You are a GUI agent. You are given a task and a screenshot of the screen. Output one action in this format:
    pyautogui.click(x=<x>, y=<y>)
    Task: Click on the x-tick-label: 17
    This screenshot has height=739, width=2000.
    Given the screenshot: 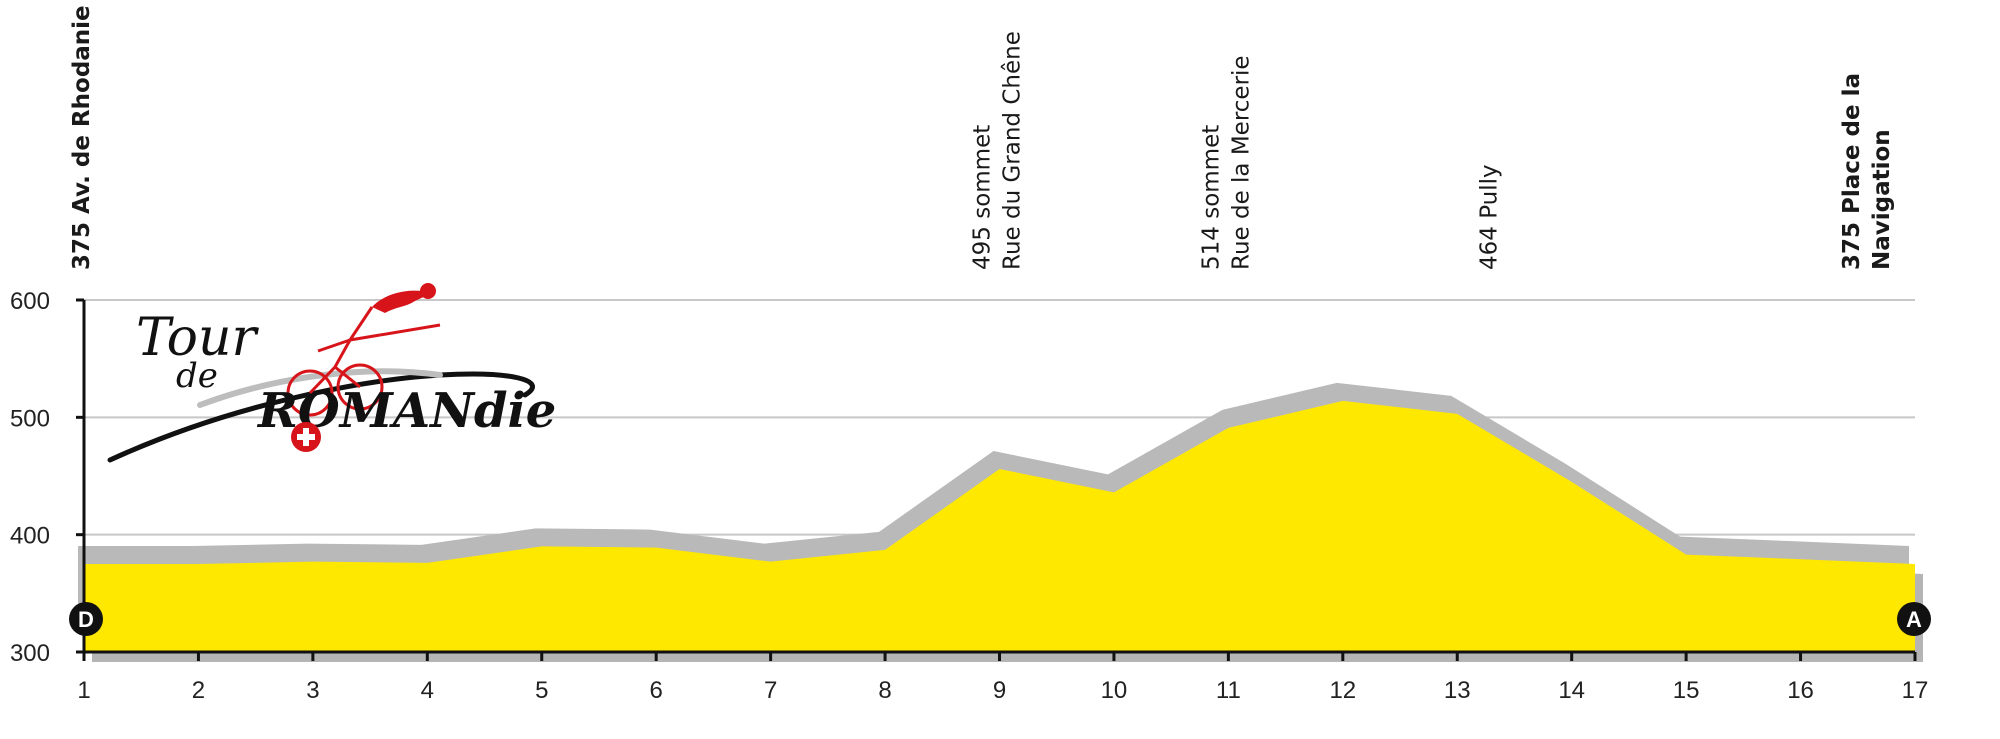 What is the action you would take?
    pyautogui.click(x=1915, y=690)
    